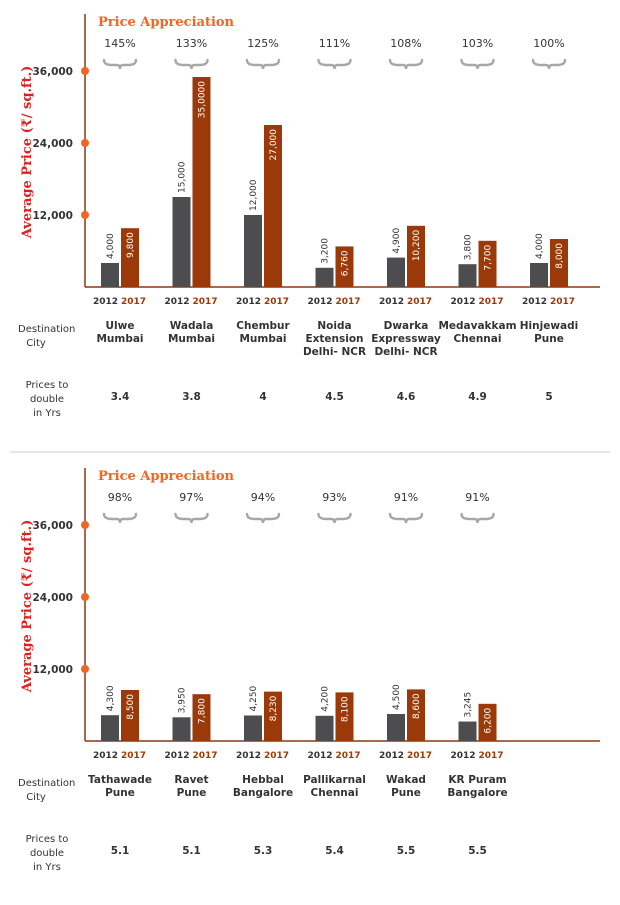  What do you see at coordinates (334, 397) in the screenshot?
I see `double-years-value: 4.5` at bounding box center [334, 397].